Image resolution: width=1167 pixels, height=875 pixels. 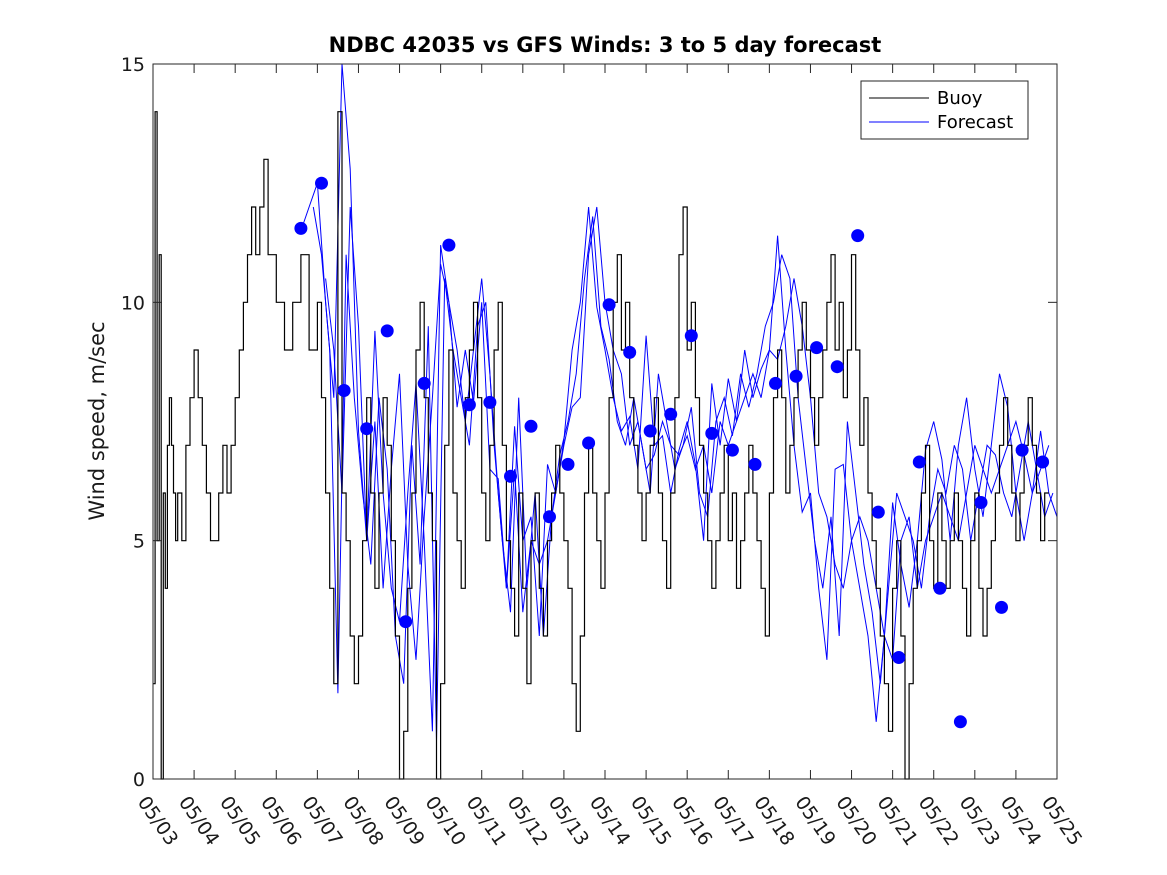 I want to click on y-tick-label: 0, so click(x=139, y=780).